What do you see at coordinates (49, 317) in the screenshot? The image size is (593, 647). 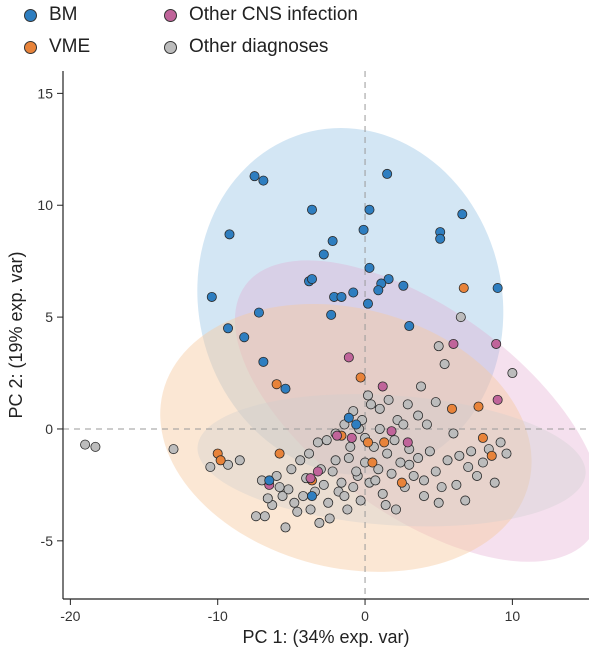 I see `y-tick-label: 5` at bounding box center [49, 317].